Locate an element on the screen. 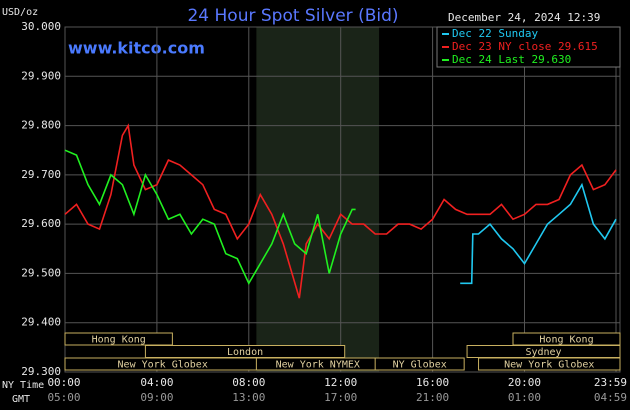 The image size is (630, 410). x2-tick-label: 04:59 is located at coordinates (610, 397).